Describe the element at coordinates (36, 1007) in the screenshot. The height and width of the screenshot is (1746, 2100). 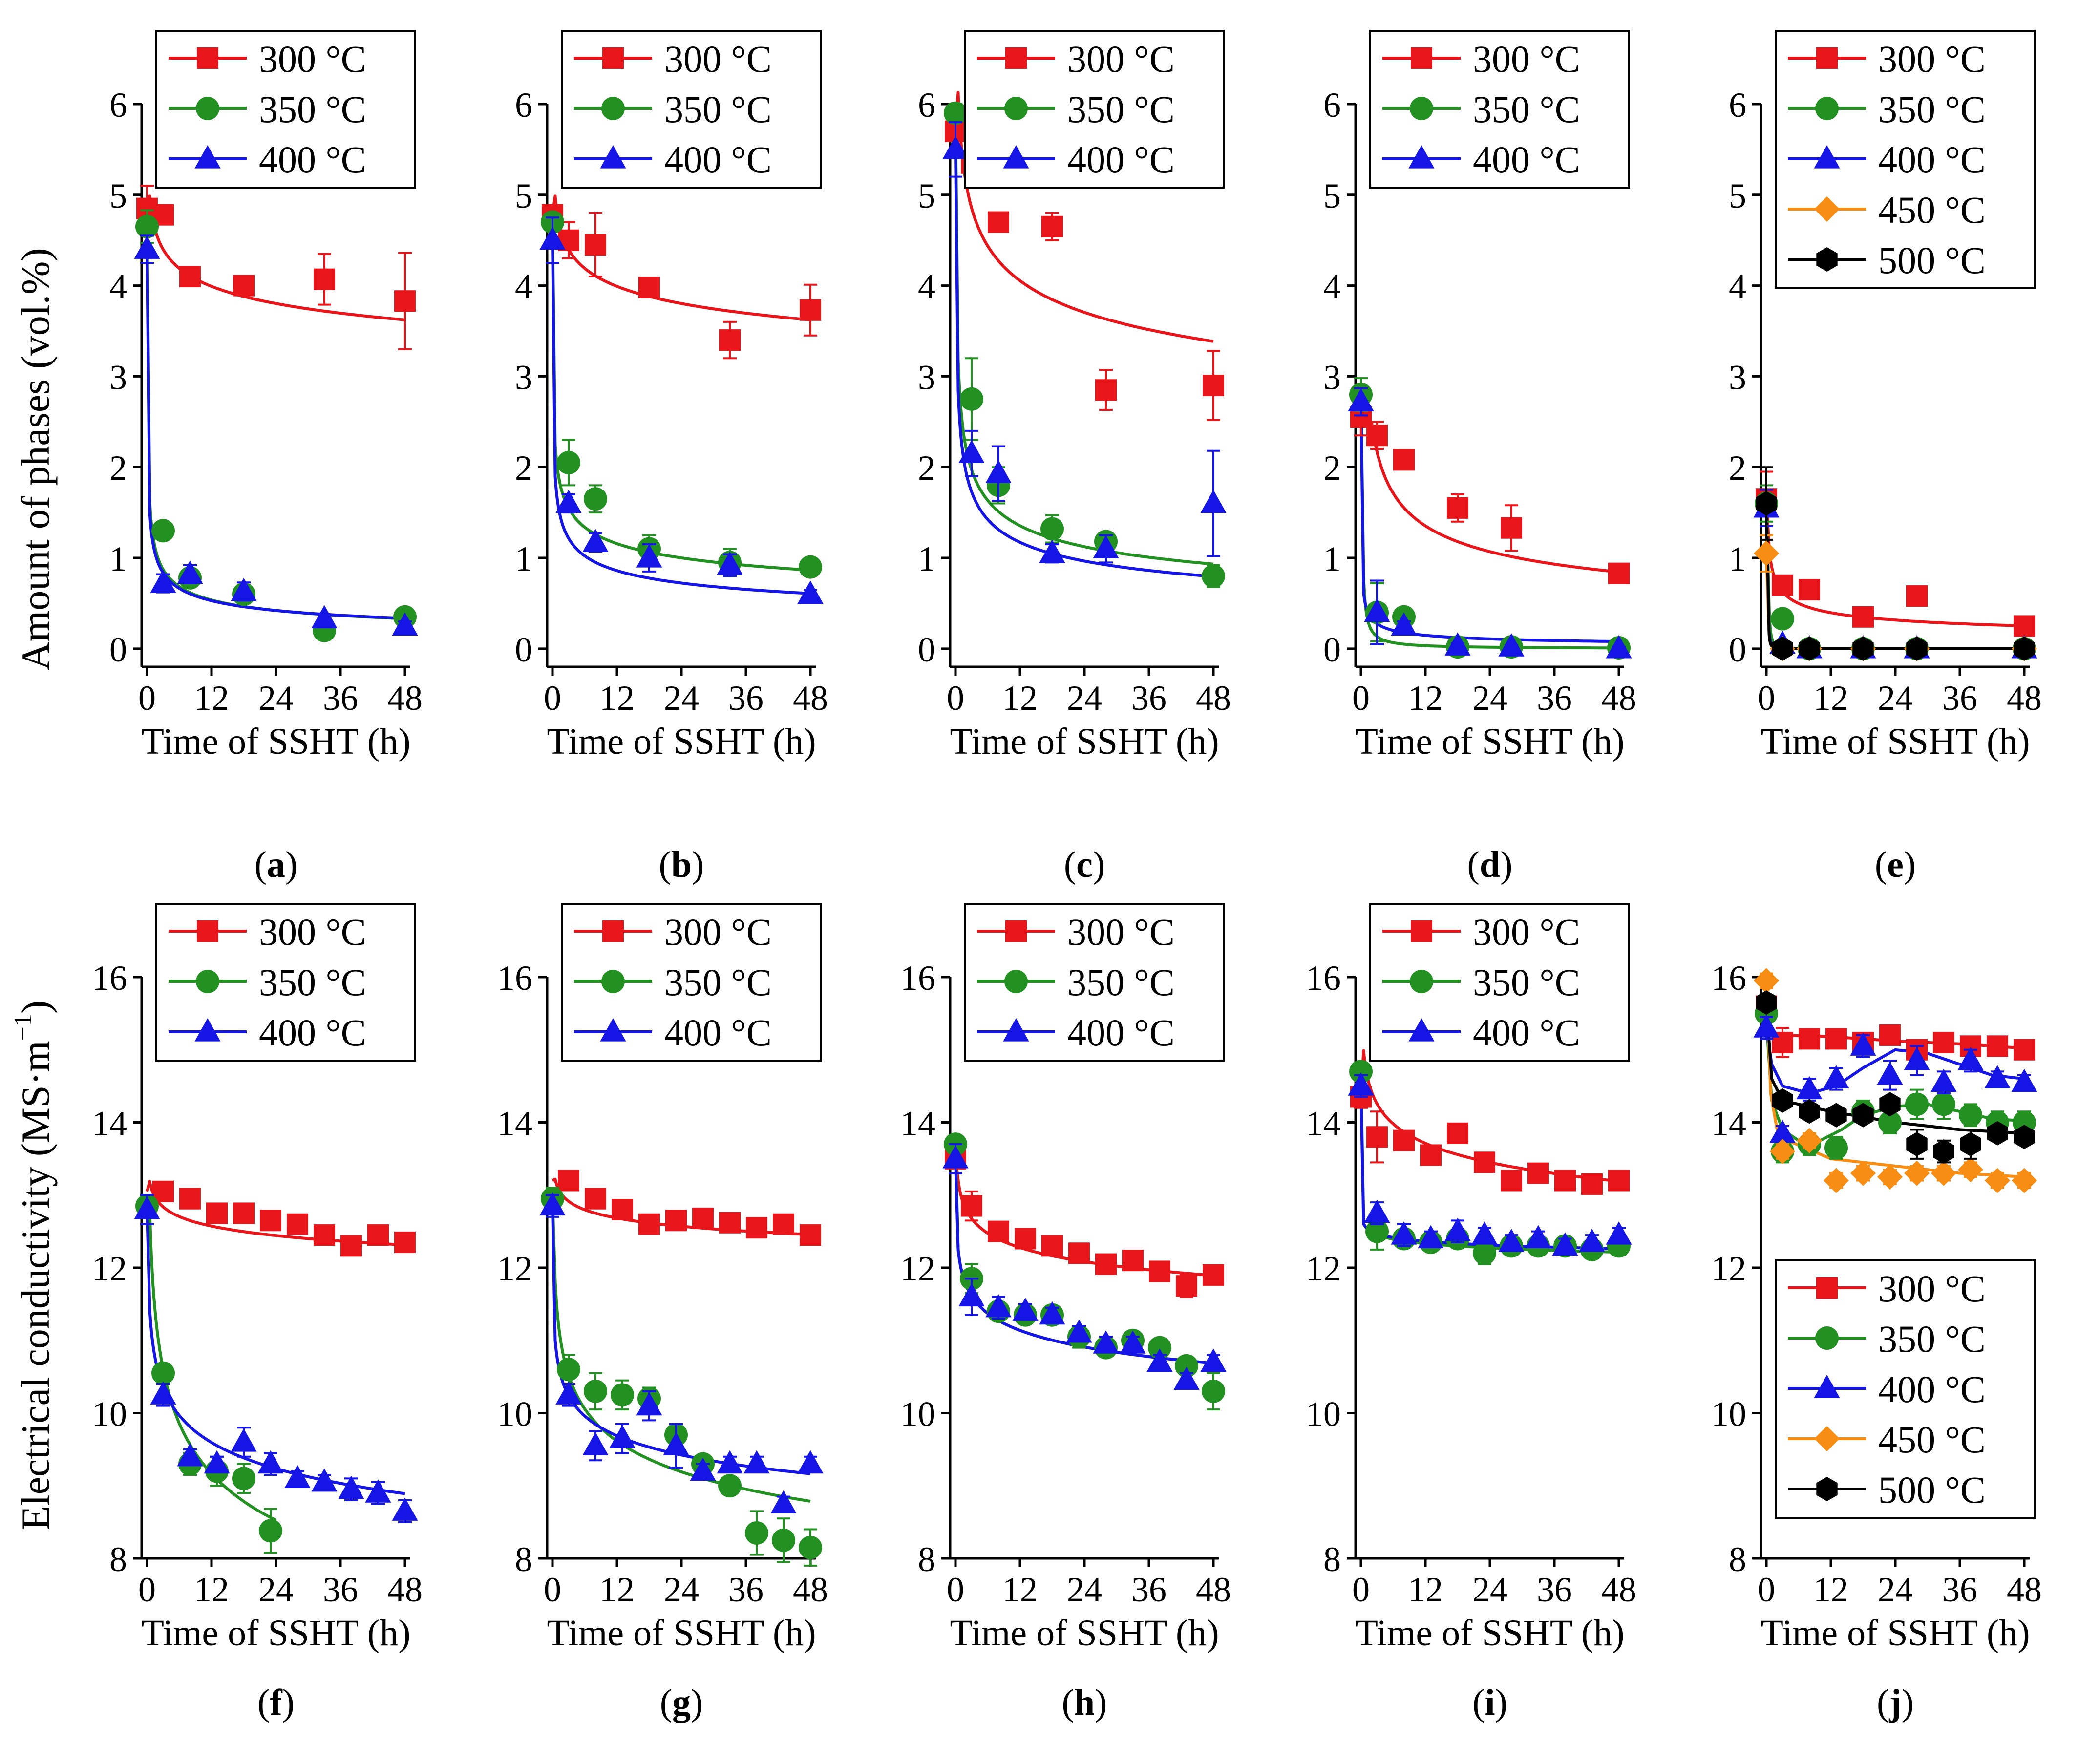
I see `y-axis-label-bottom-close: )` at that location.